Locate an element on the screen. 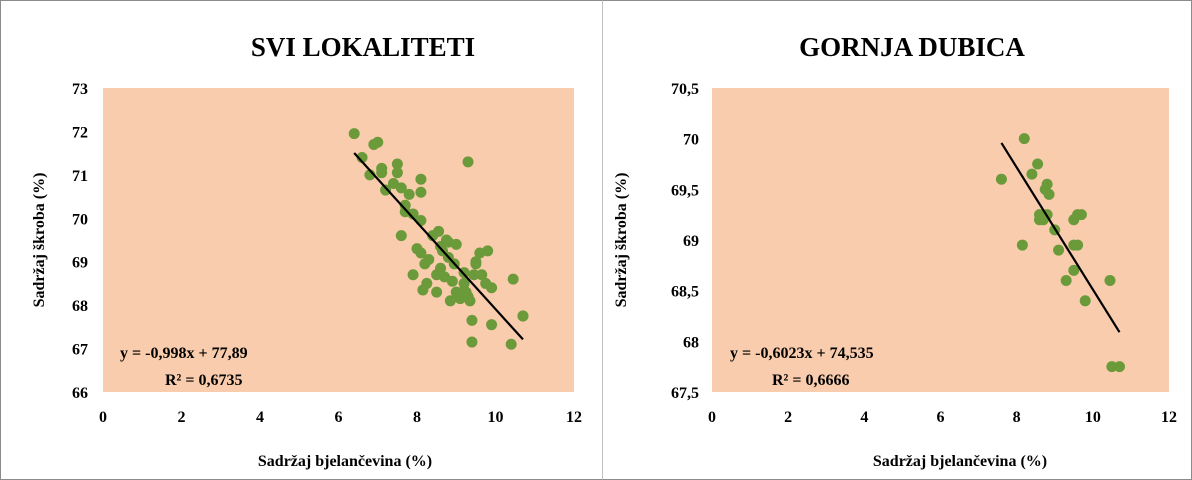 The image size is (1192, 480). y-tick-label: 68,5 is located at coordinates (685, 292).